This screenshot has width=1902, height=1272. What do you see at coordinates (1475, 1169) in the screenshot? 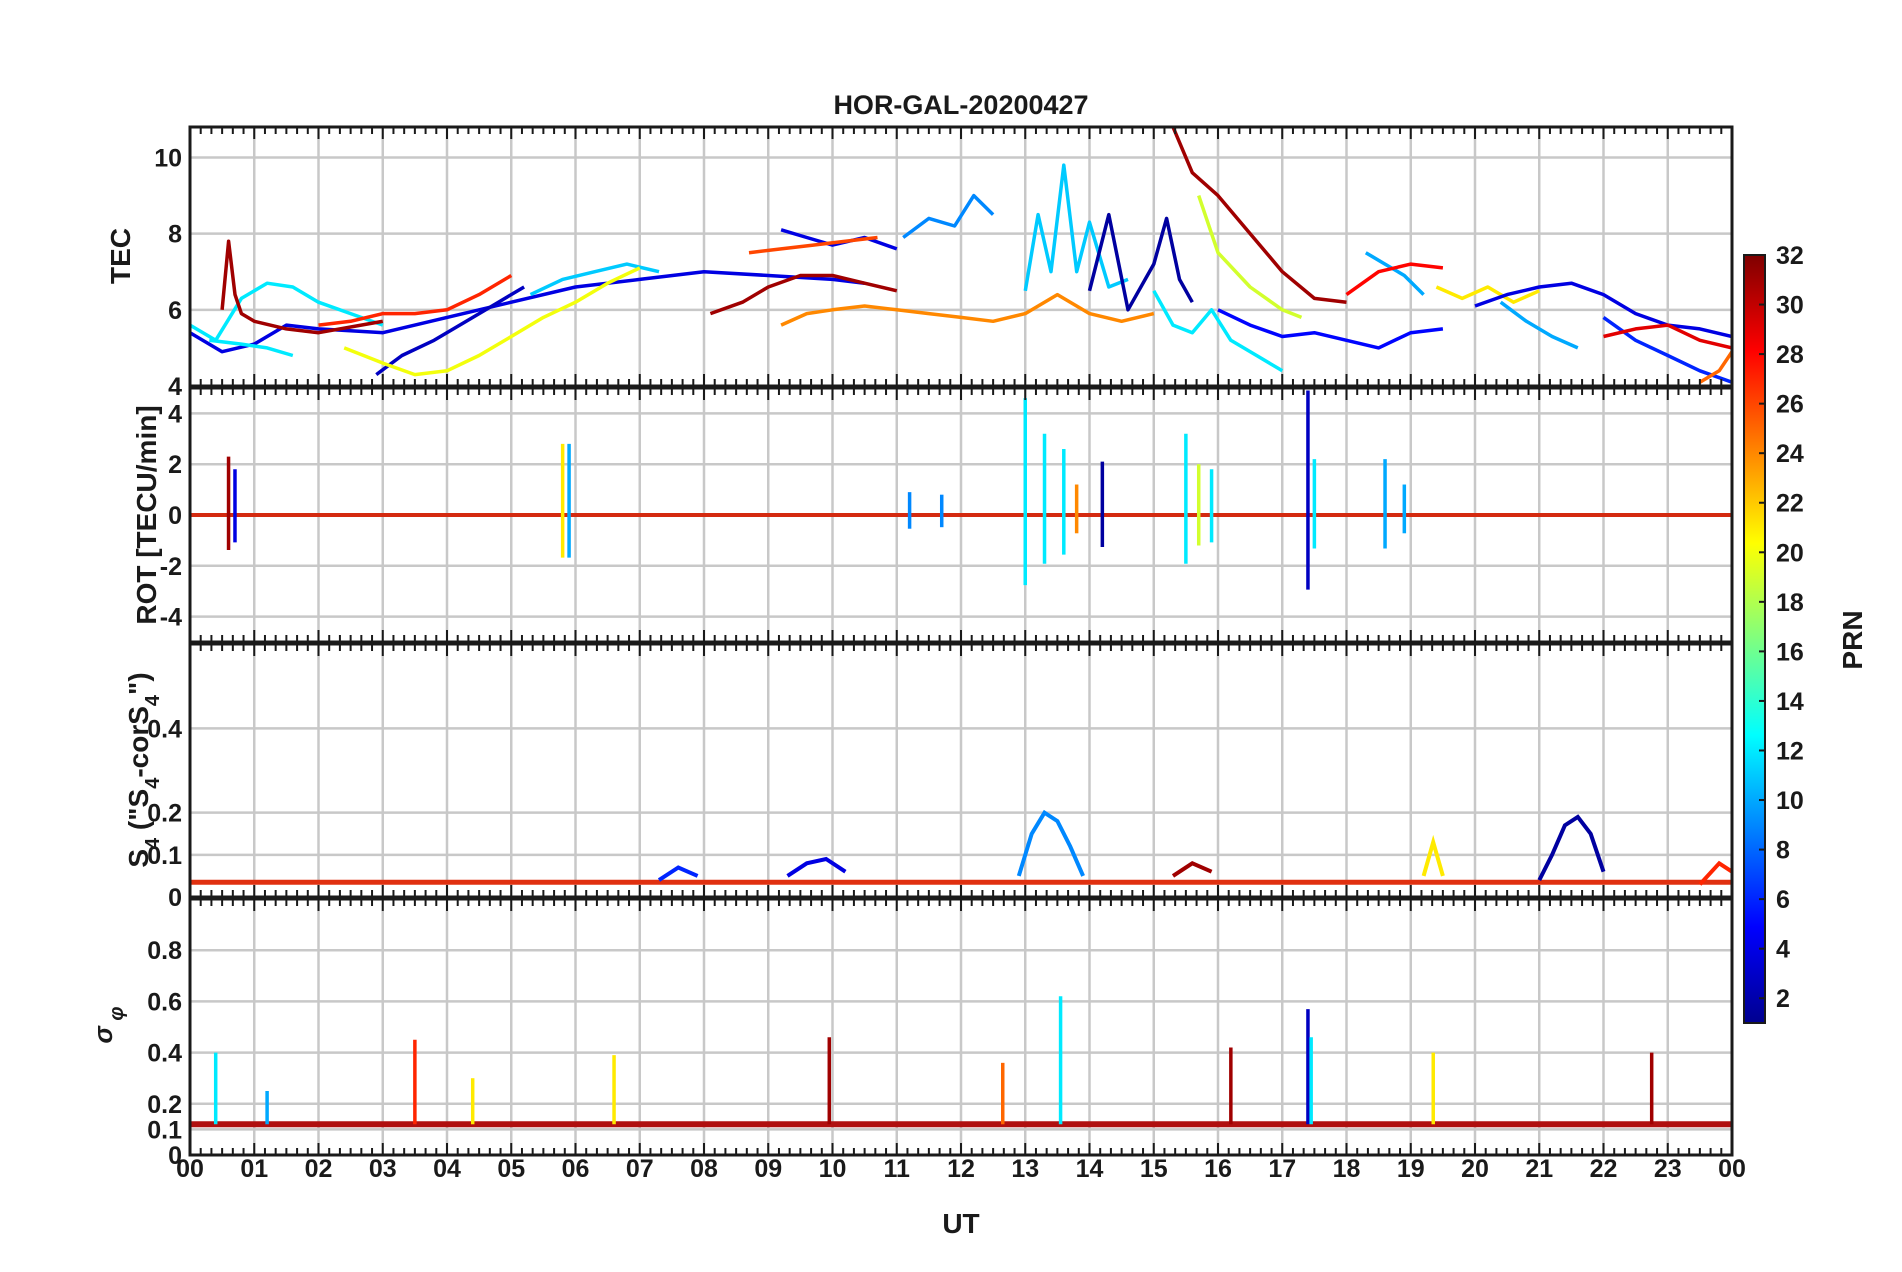
I see `x-tick-label: 20` at bounding box center [1475, 1169].